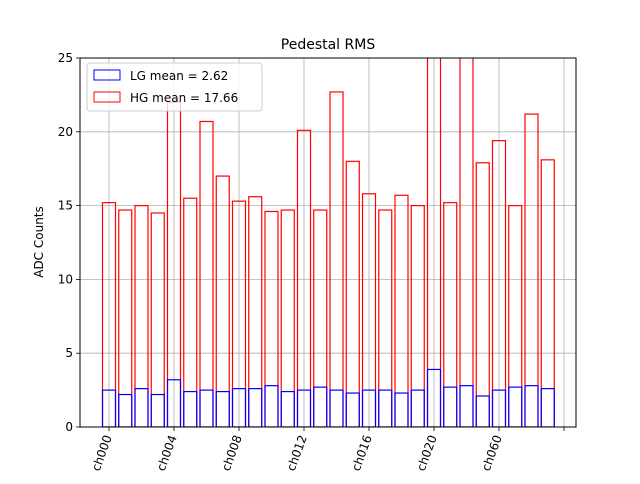 The height and width of the screenshot is (484, 640). I want to click on y-axis-label: ADC Counts, so click(39, 242).